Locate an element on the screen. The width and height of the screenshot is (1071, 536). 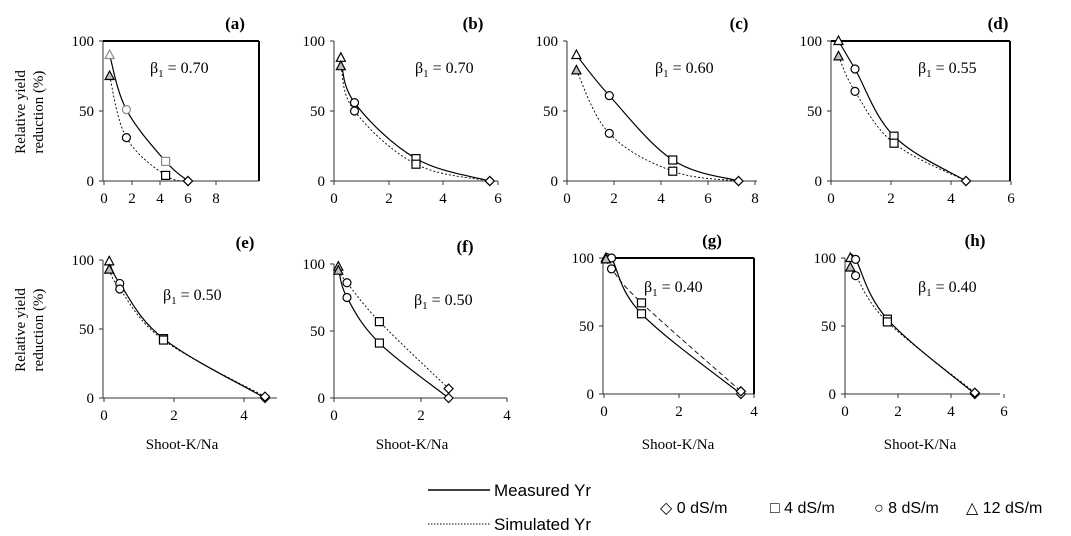
panel-b: 0 2 4 6 0 50 100 (b) β1 = 0.70 is located at coordinates (403, 110).